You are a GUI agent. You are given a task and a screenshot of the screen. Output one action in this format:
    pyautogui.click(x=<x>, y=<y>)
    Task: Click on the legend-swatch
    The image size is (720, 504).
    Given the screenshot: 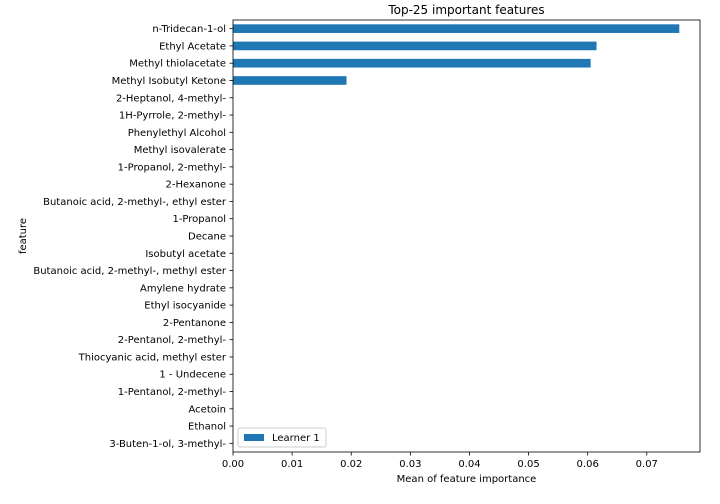 What is the action you would take?
    pyautogui.click(x=254, y=437)
    